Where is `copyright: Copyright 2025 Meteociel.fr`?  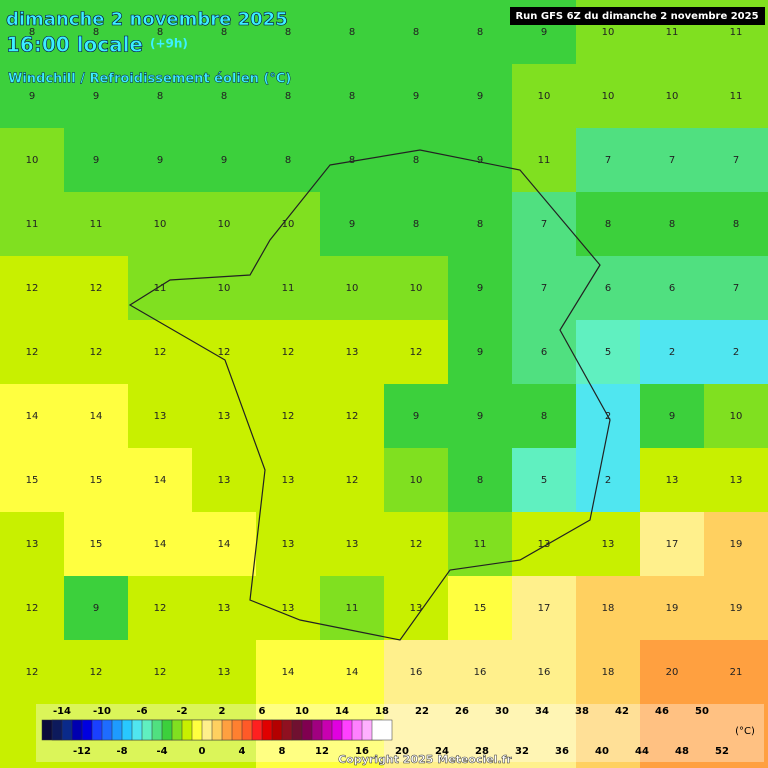
copyright: Copyright 2025 Meteociel.fr is located at coordinates (425, 759).